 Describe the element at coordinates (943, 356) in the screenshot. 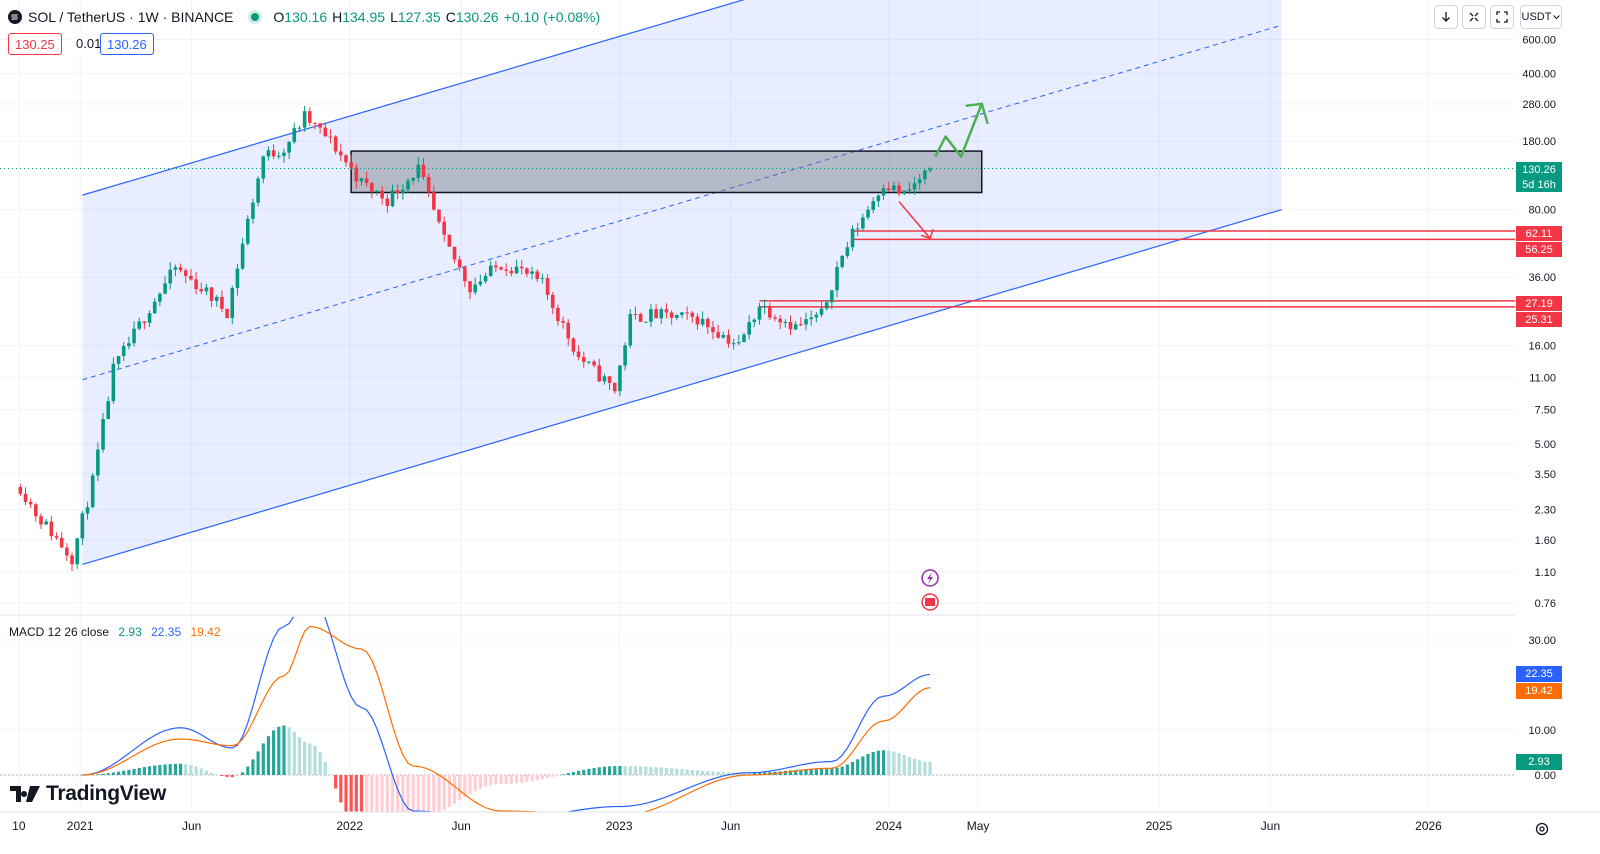

I see `projection-arrows` at that location.